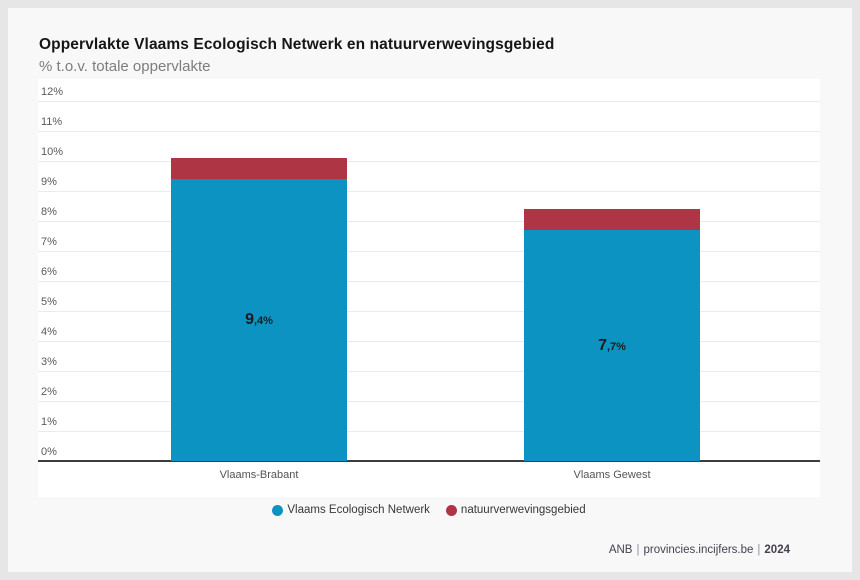 The height and width of the screenshot is (580, 860). What do you see at coordinates (612, 475) in the screenshot?
I see `x-axis-label: Vlaams Gewest` at bounding box center [612, 475].